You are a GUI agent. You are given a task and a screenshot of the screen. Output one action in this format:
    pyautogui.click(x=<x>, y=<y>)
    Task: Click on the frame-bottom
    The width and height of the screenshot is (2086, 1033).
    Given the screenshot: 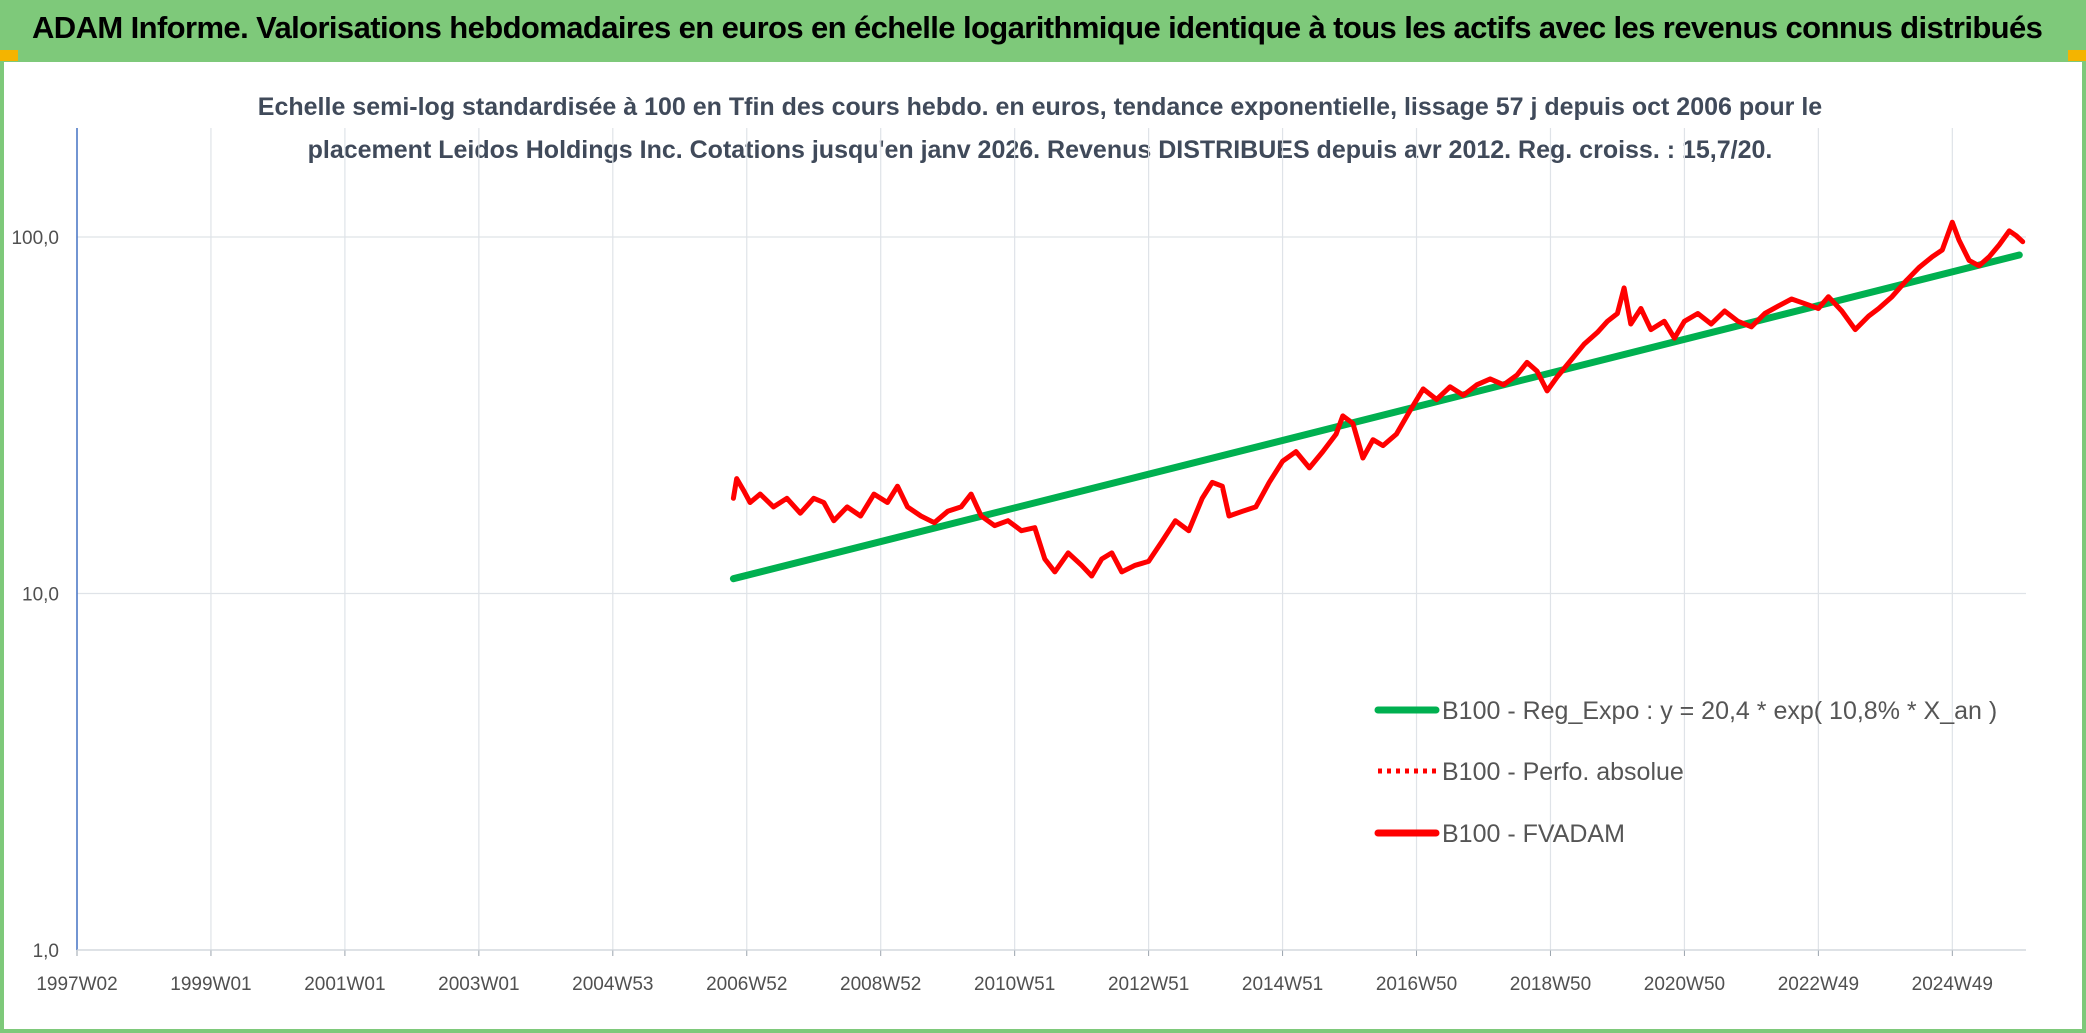 What is the action you would take?
    pyautogui.click(x=1043, y=1031)
    